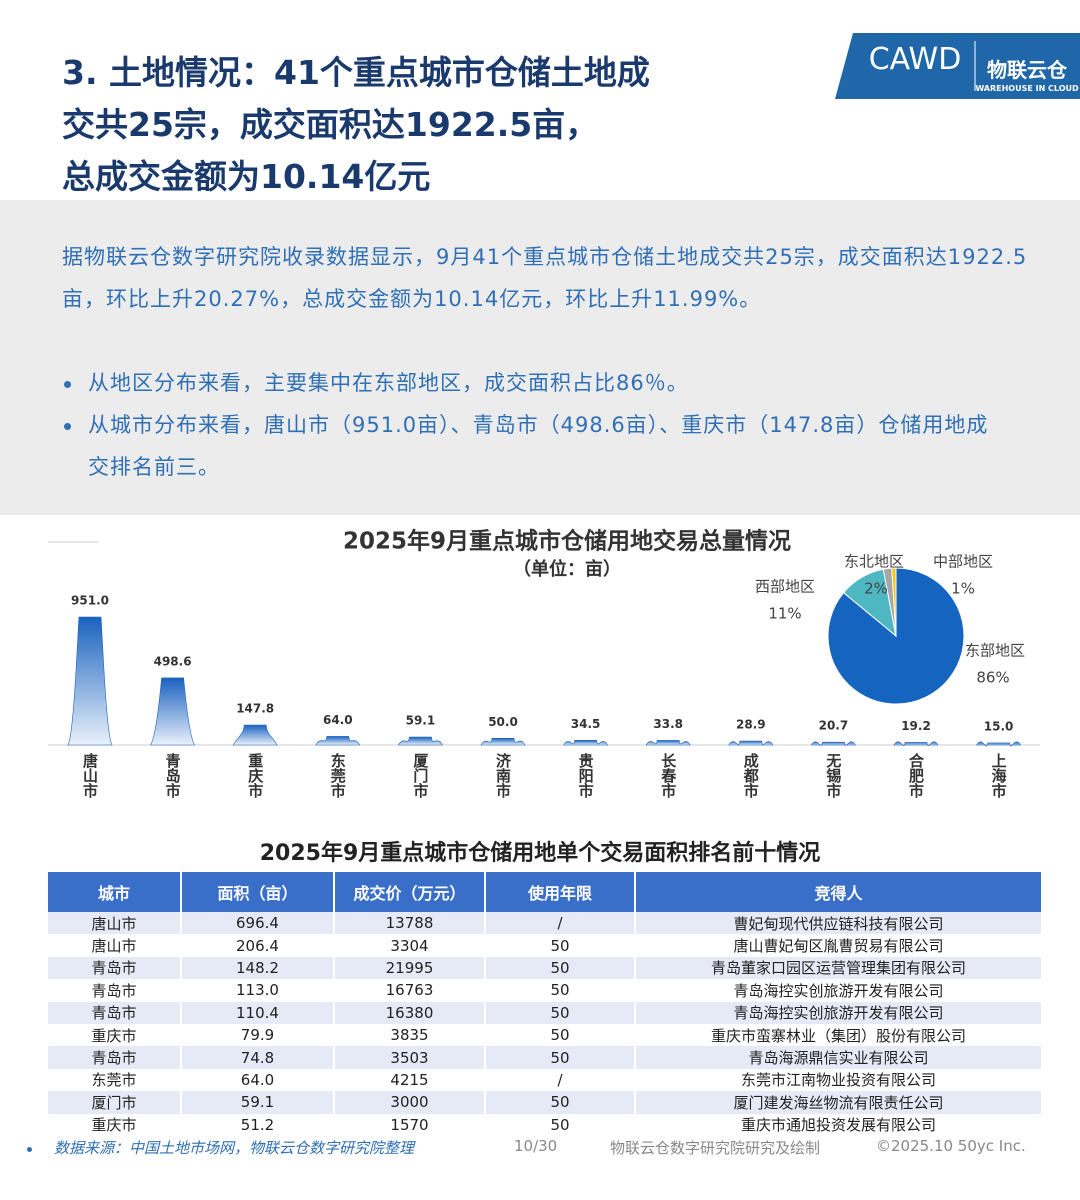  What do you see at coordinates (410, 923) in the screenshot?
I see `table-cell: 13788` at bounding box center [410, 923].